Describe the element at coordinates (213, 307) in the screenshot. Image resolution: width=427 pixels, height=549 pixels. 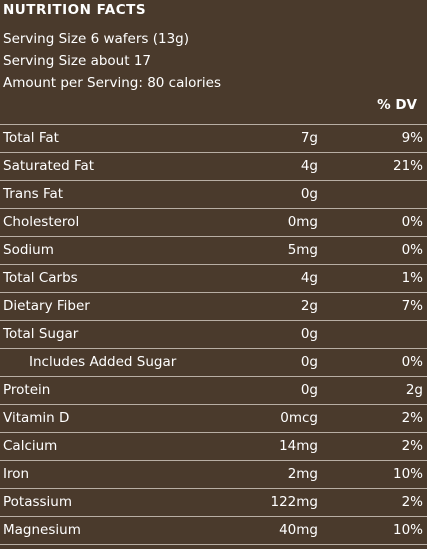
I see `nutrient-row: Dietary Fiber 2g 7%` at that location.